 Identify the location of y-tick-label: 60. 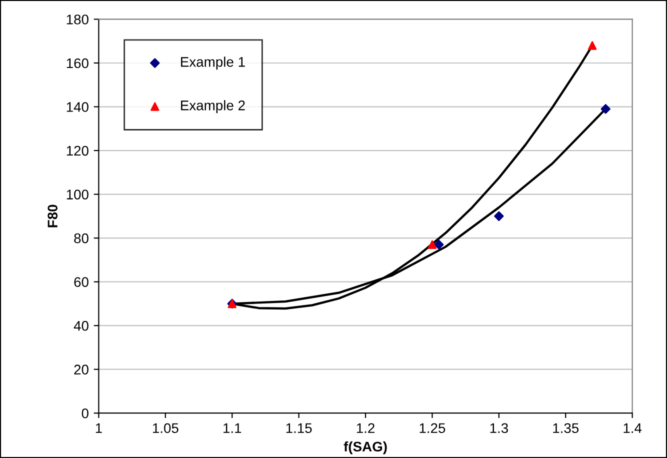
(81, 282).